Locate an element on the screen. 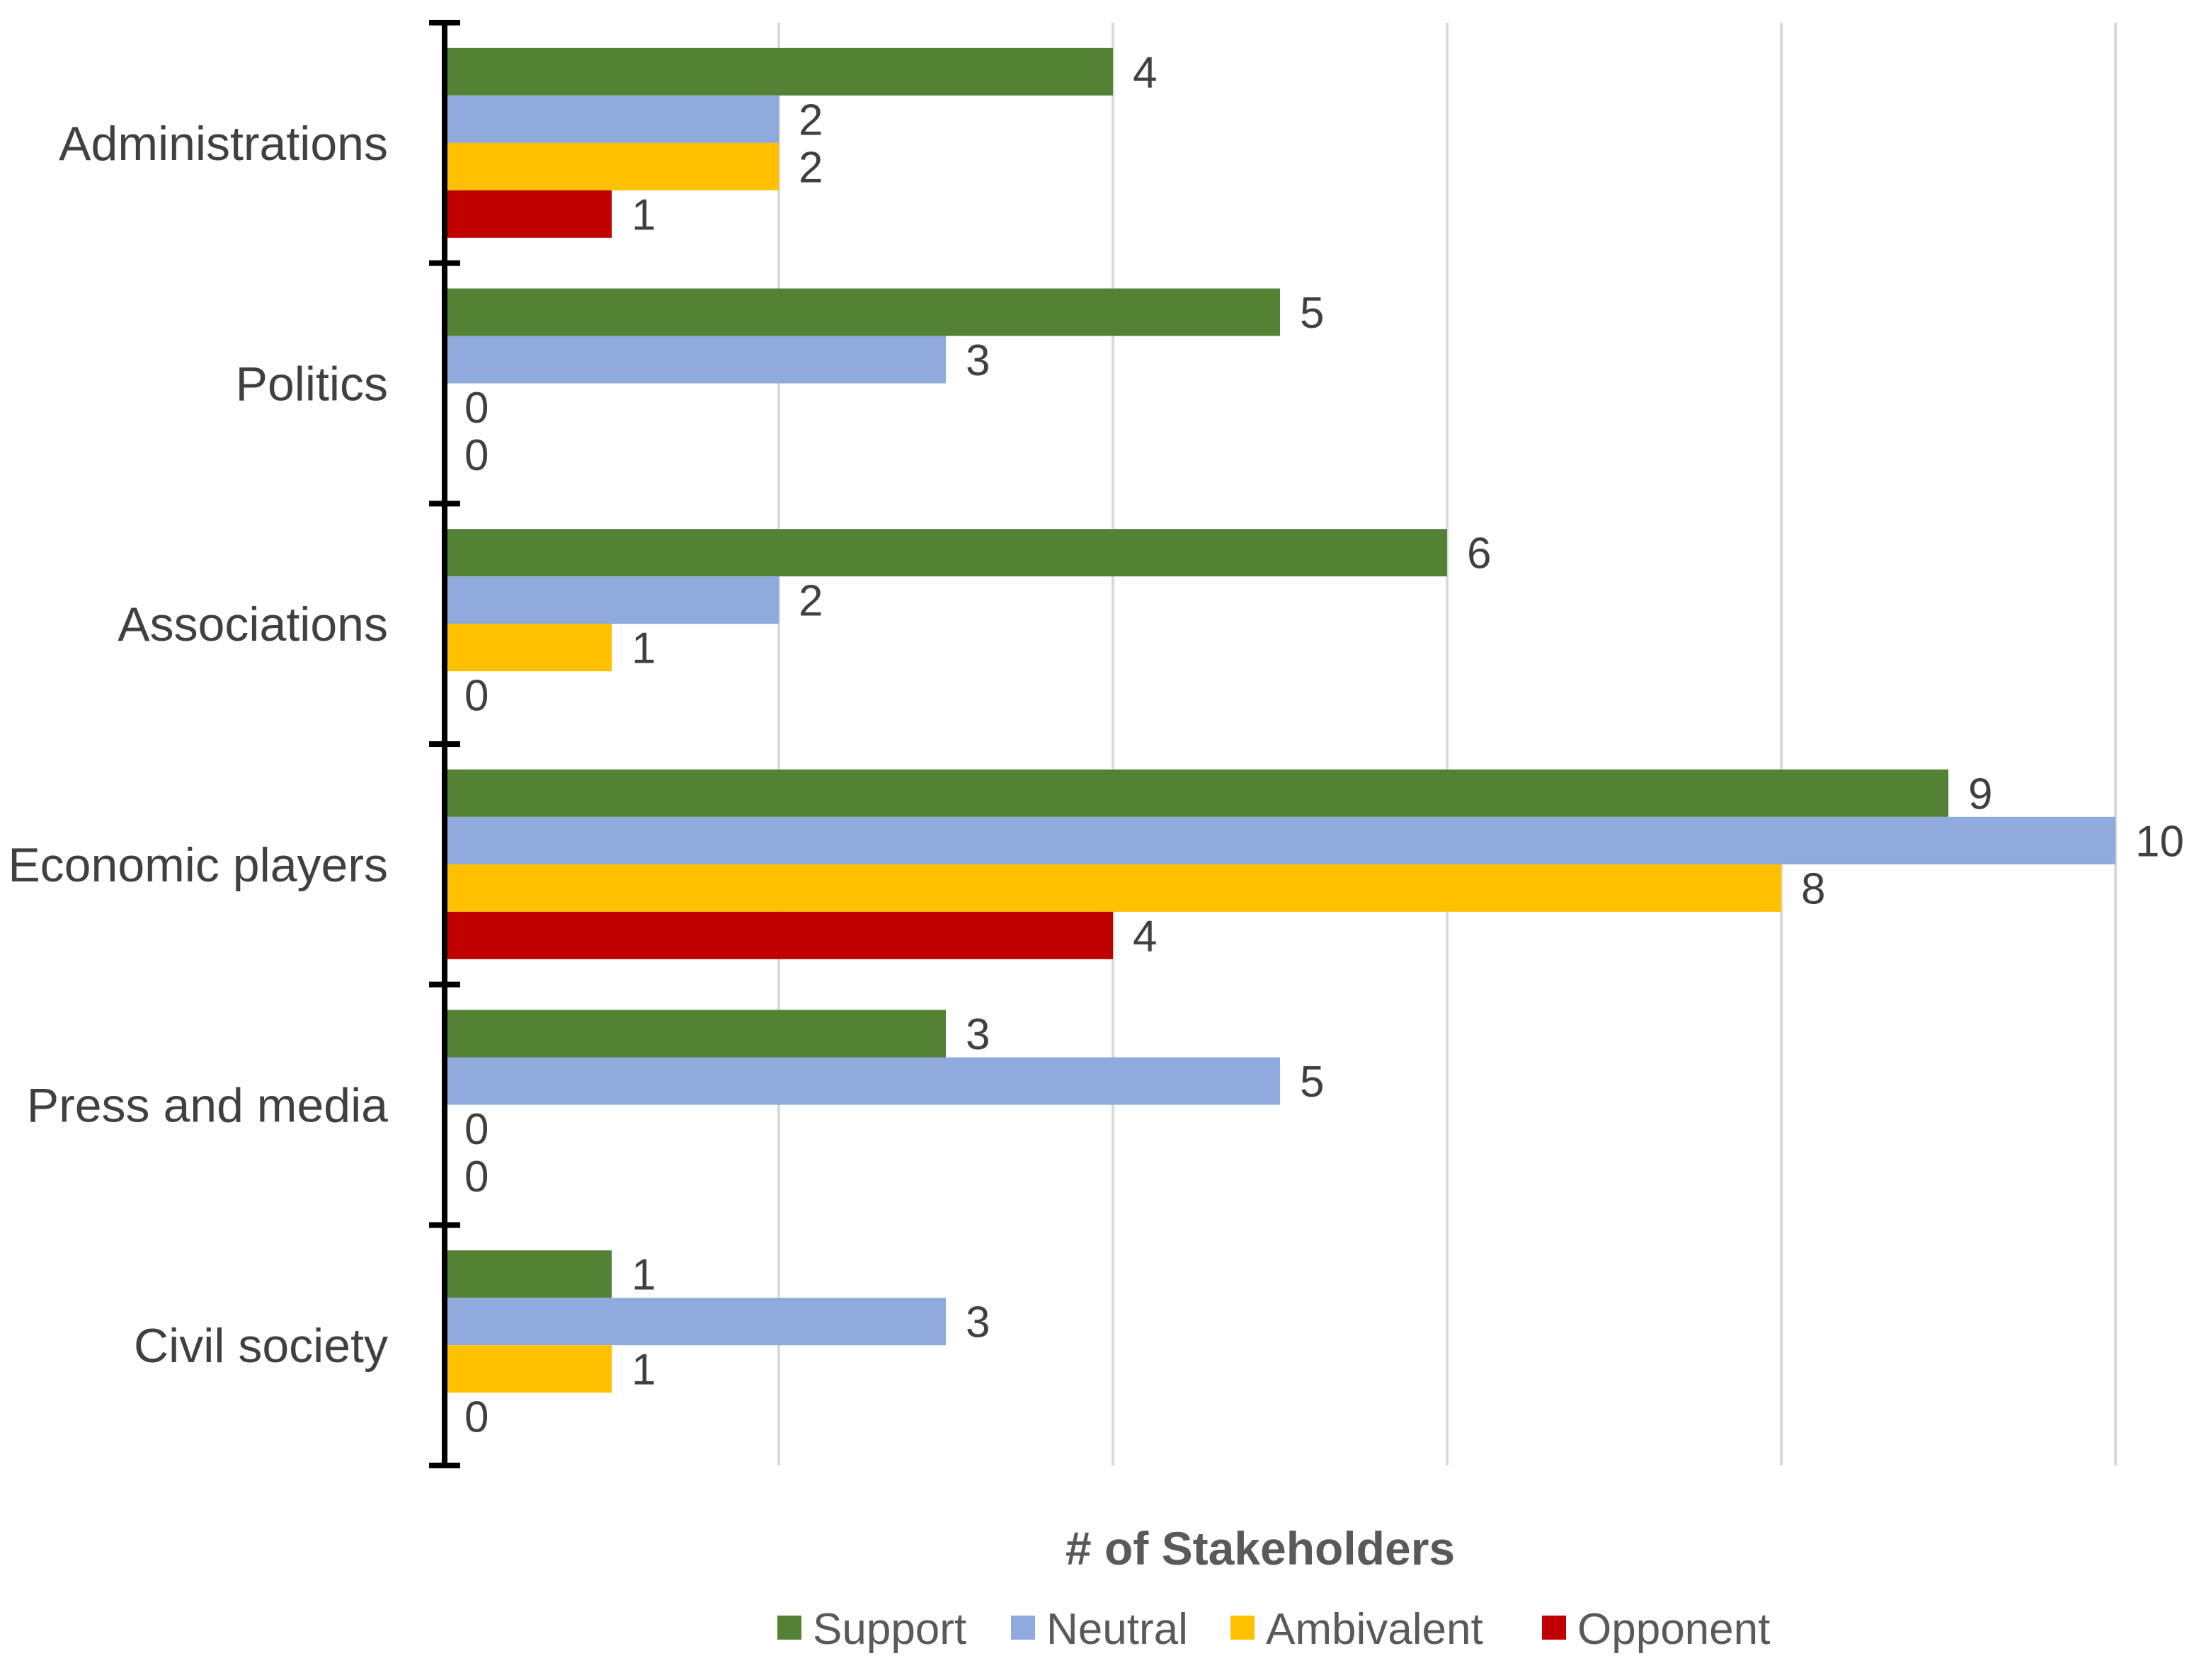 This screenshot has width=2199, height=1680. category-label-press-and-media: Press and media is located at coordinates (208, 1106).